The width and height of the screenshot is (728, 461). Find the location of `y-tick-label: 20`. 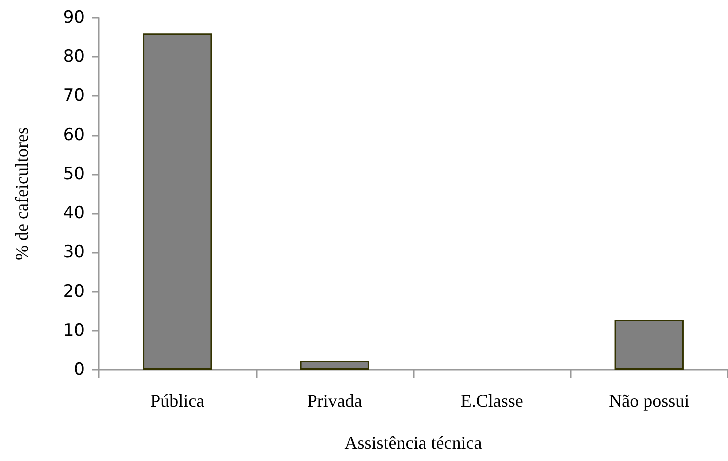

y-tick-label: 20 is located at coordinates (74, 292).